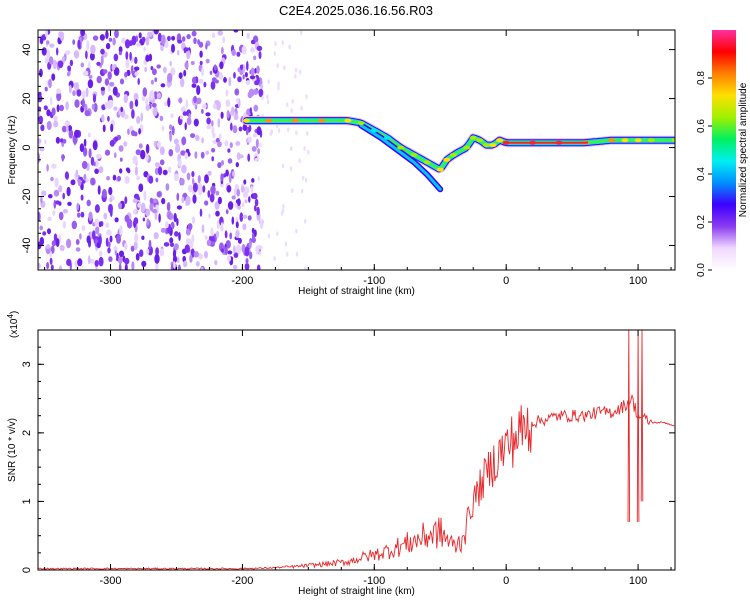 Image resolution: width=750 pixels, height=605 pixels. What do you see at coordinates (400, 158) in the screenshot?
I see `signal-branch` at bounding box center [400, 158].